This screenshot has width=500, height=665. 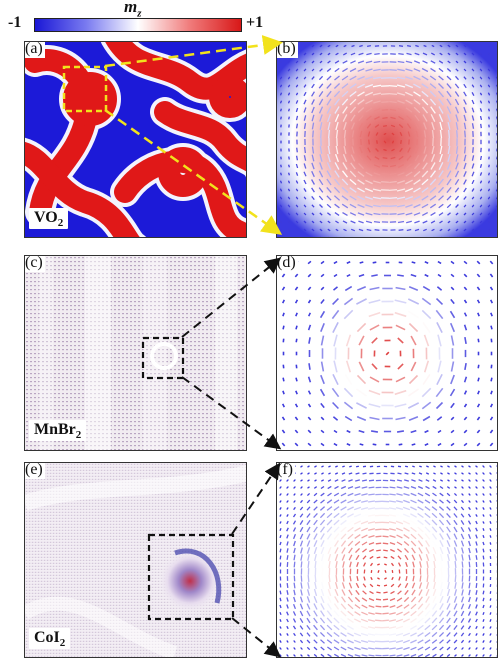 I want to click on panel-e-material-label: CoI2, so click(x=50, y=639).